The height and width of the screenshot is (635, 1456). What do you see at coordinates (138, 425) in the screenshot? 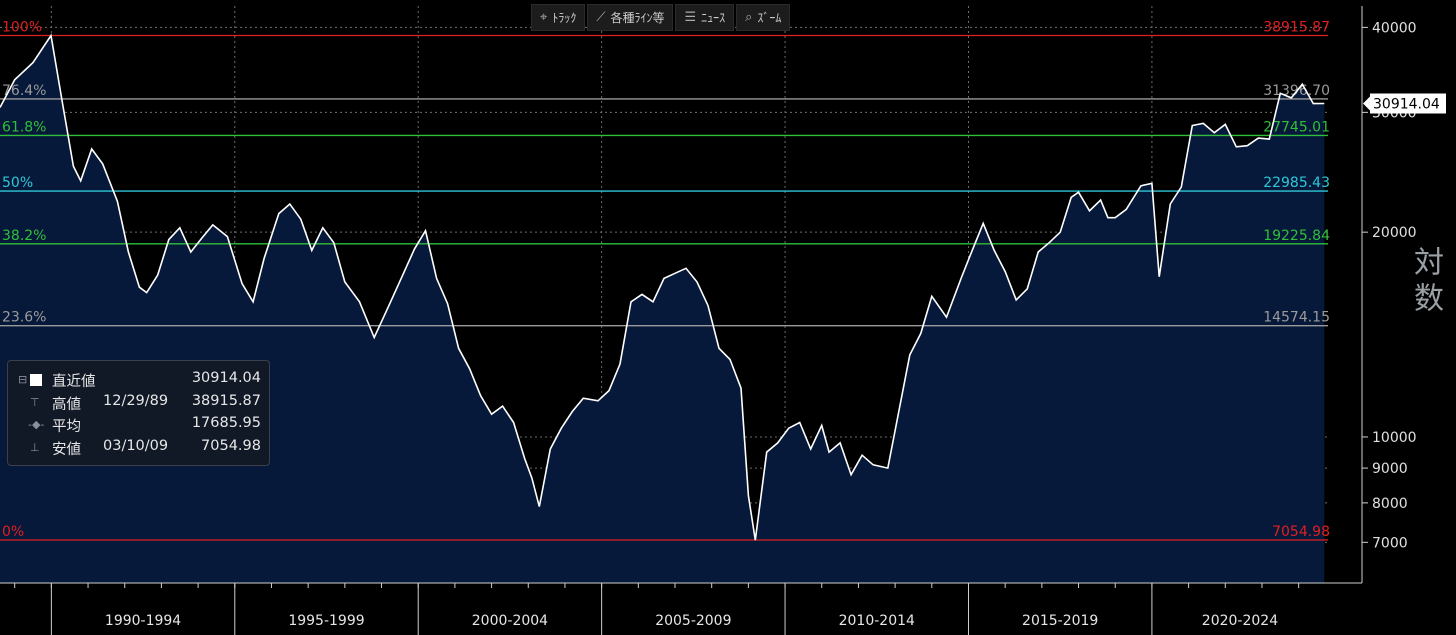
I see `legend-row-average: -◆- 平均 17685.95` at bounding box center [138, 425].